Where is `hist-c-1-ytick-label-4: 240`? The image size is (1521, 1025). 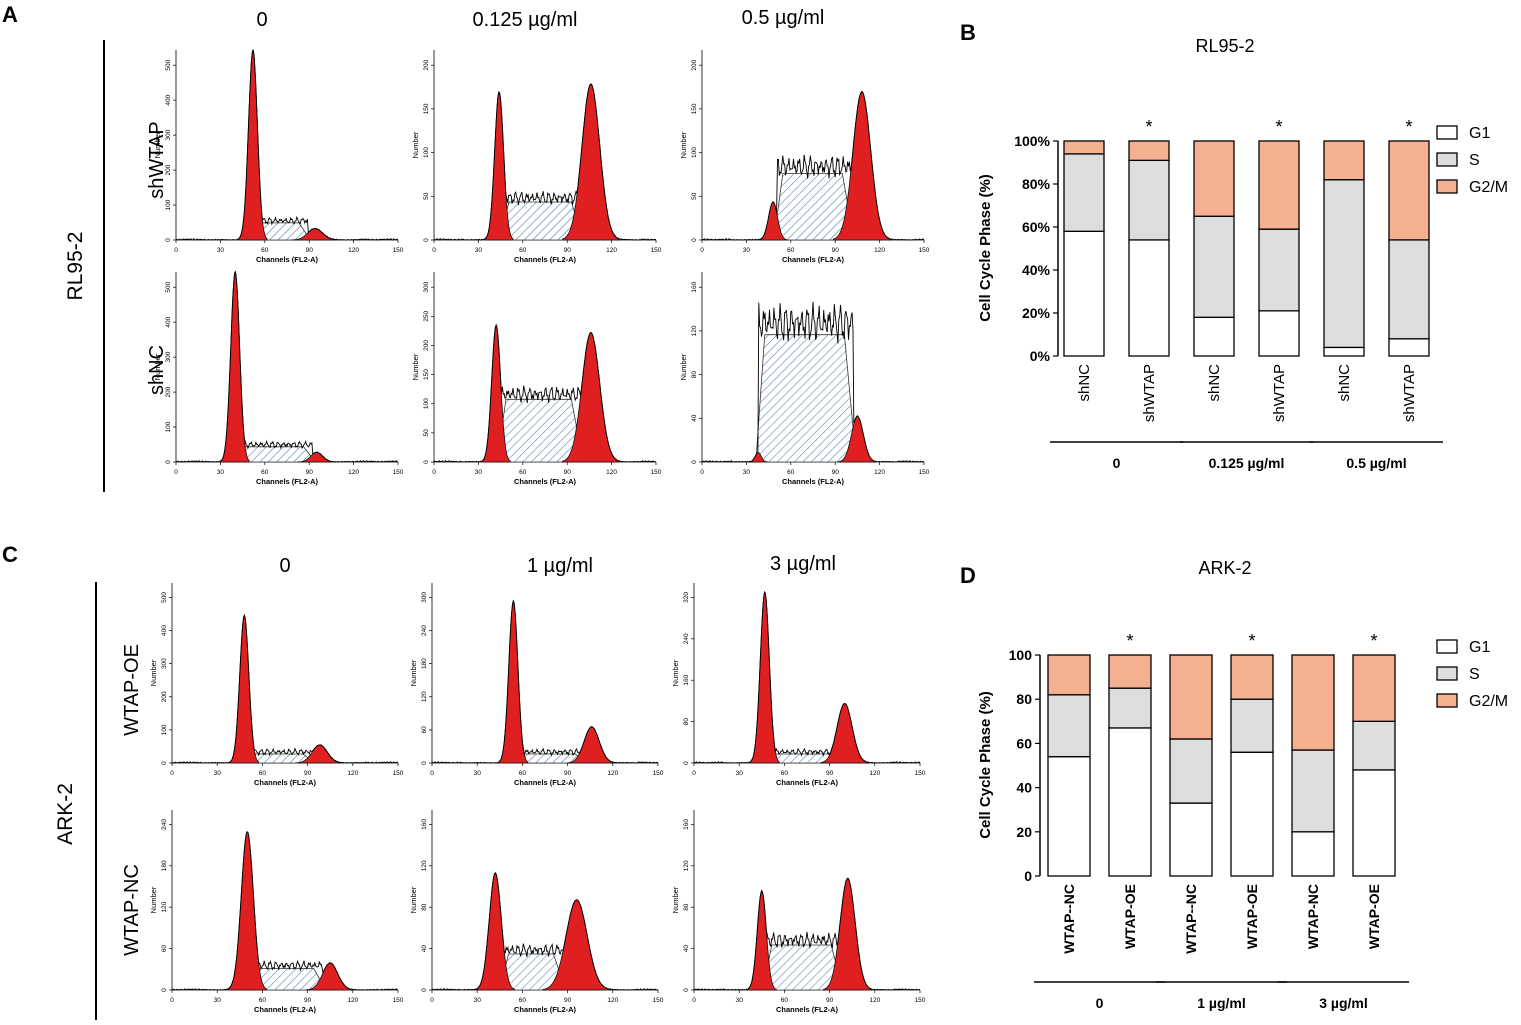
hist-c-1-ytick-label-4: 240 is located at coordinates (424, 630).